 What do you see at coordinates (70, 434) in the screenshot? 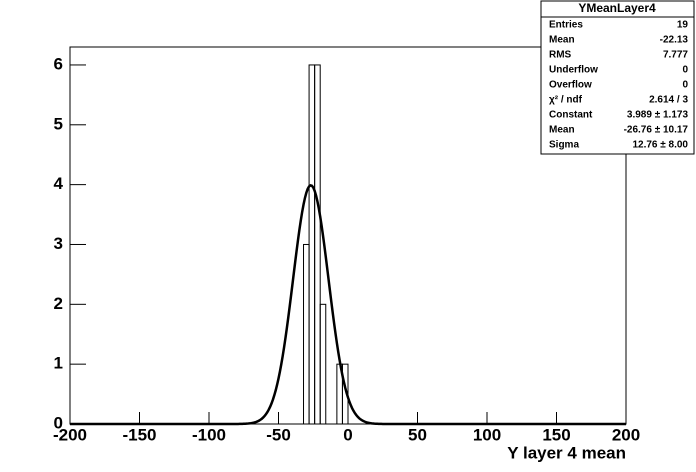
I see `x-tick-label: -200` at bounding box center [70, 434].